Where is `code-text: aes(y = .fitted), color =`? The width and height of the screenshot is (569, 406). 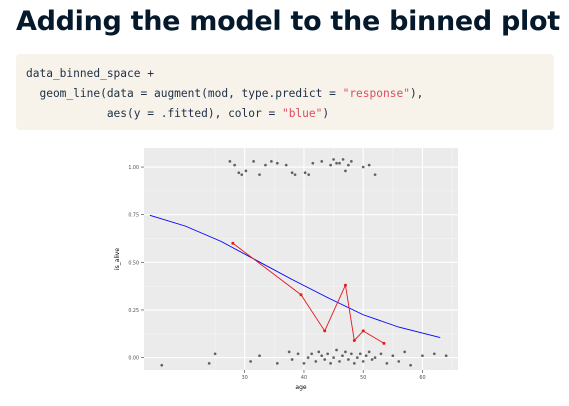 code-text: aes(y = .fitted), color = is located at coordinates (154, 113).